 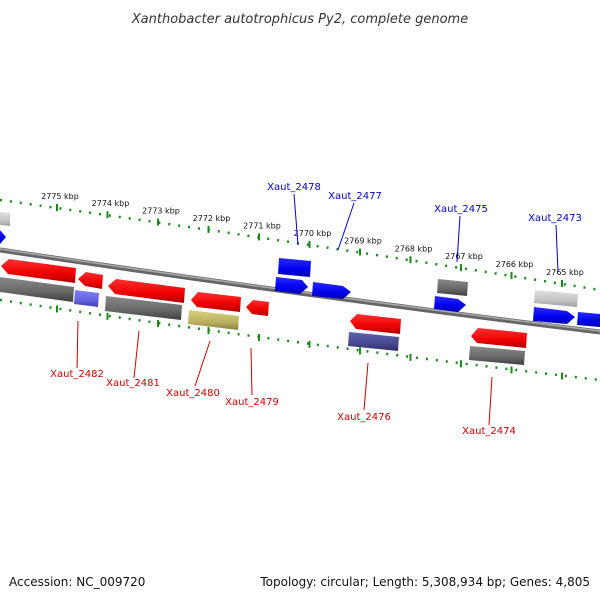 I want to click on tick-label: 2765 kbp, so click(x=565, y=272).